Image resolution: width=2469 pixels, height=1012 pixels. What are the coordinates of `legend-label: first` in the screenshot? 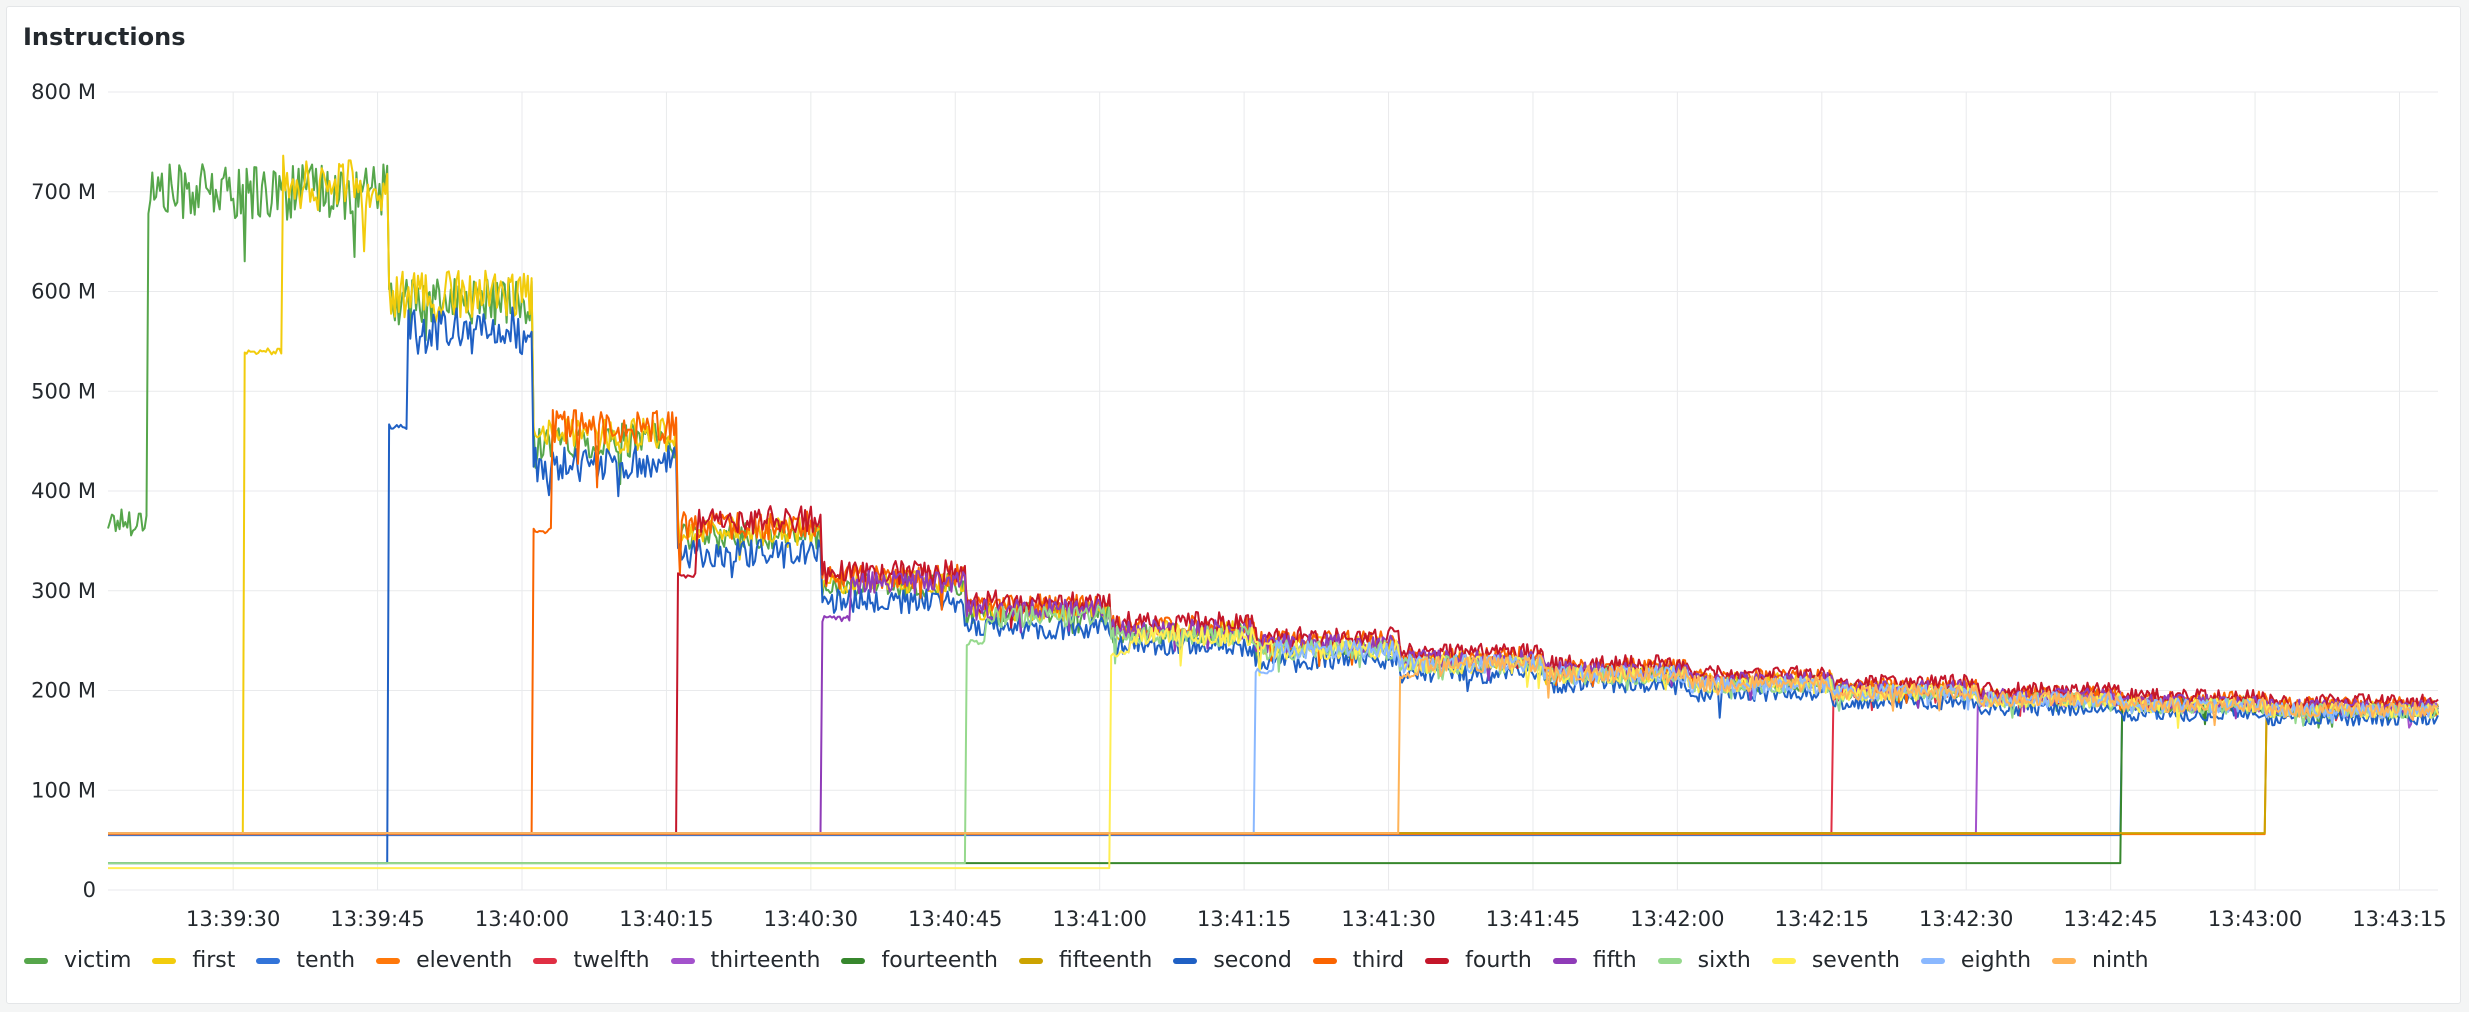 It's located at (214, 960).